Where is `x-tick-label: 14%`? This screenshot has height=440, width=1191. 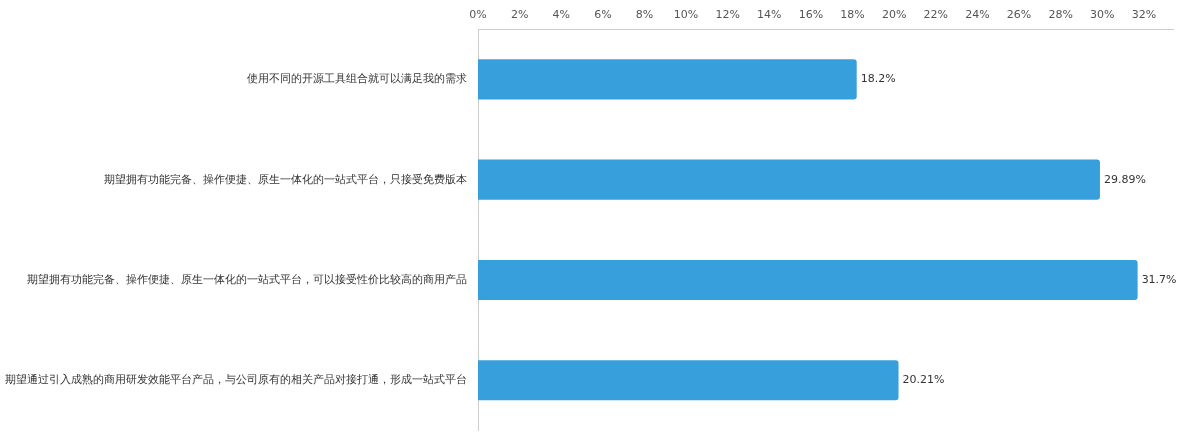
x-tick-label: 14% is located at coordinates (769, 15).